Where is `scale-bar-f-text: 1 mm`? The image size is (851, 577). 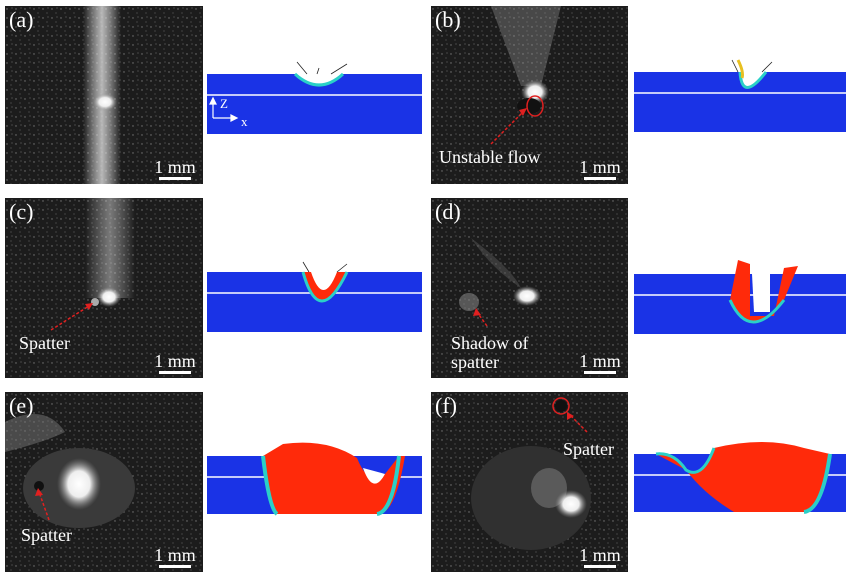
scale-bar-f-text: 1 mm is located at coordinates (600, 555).